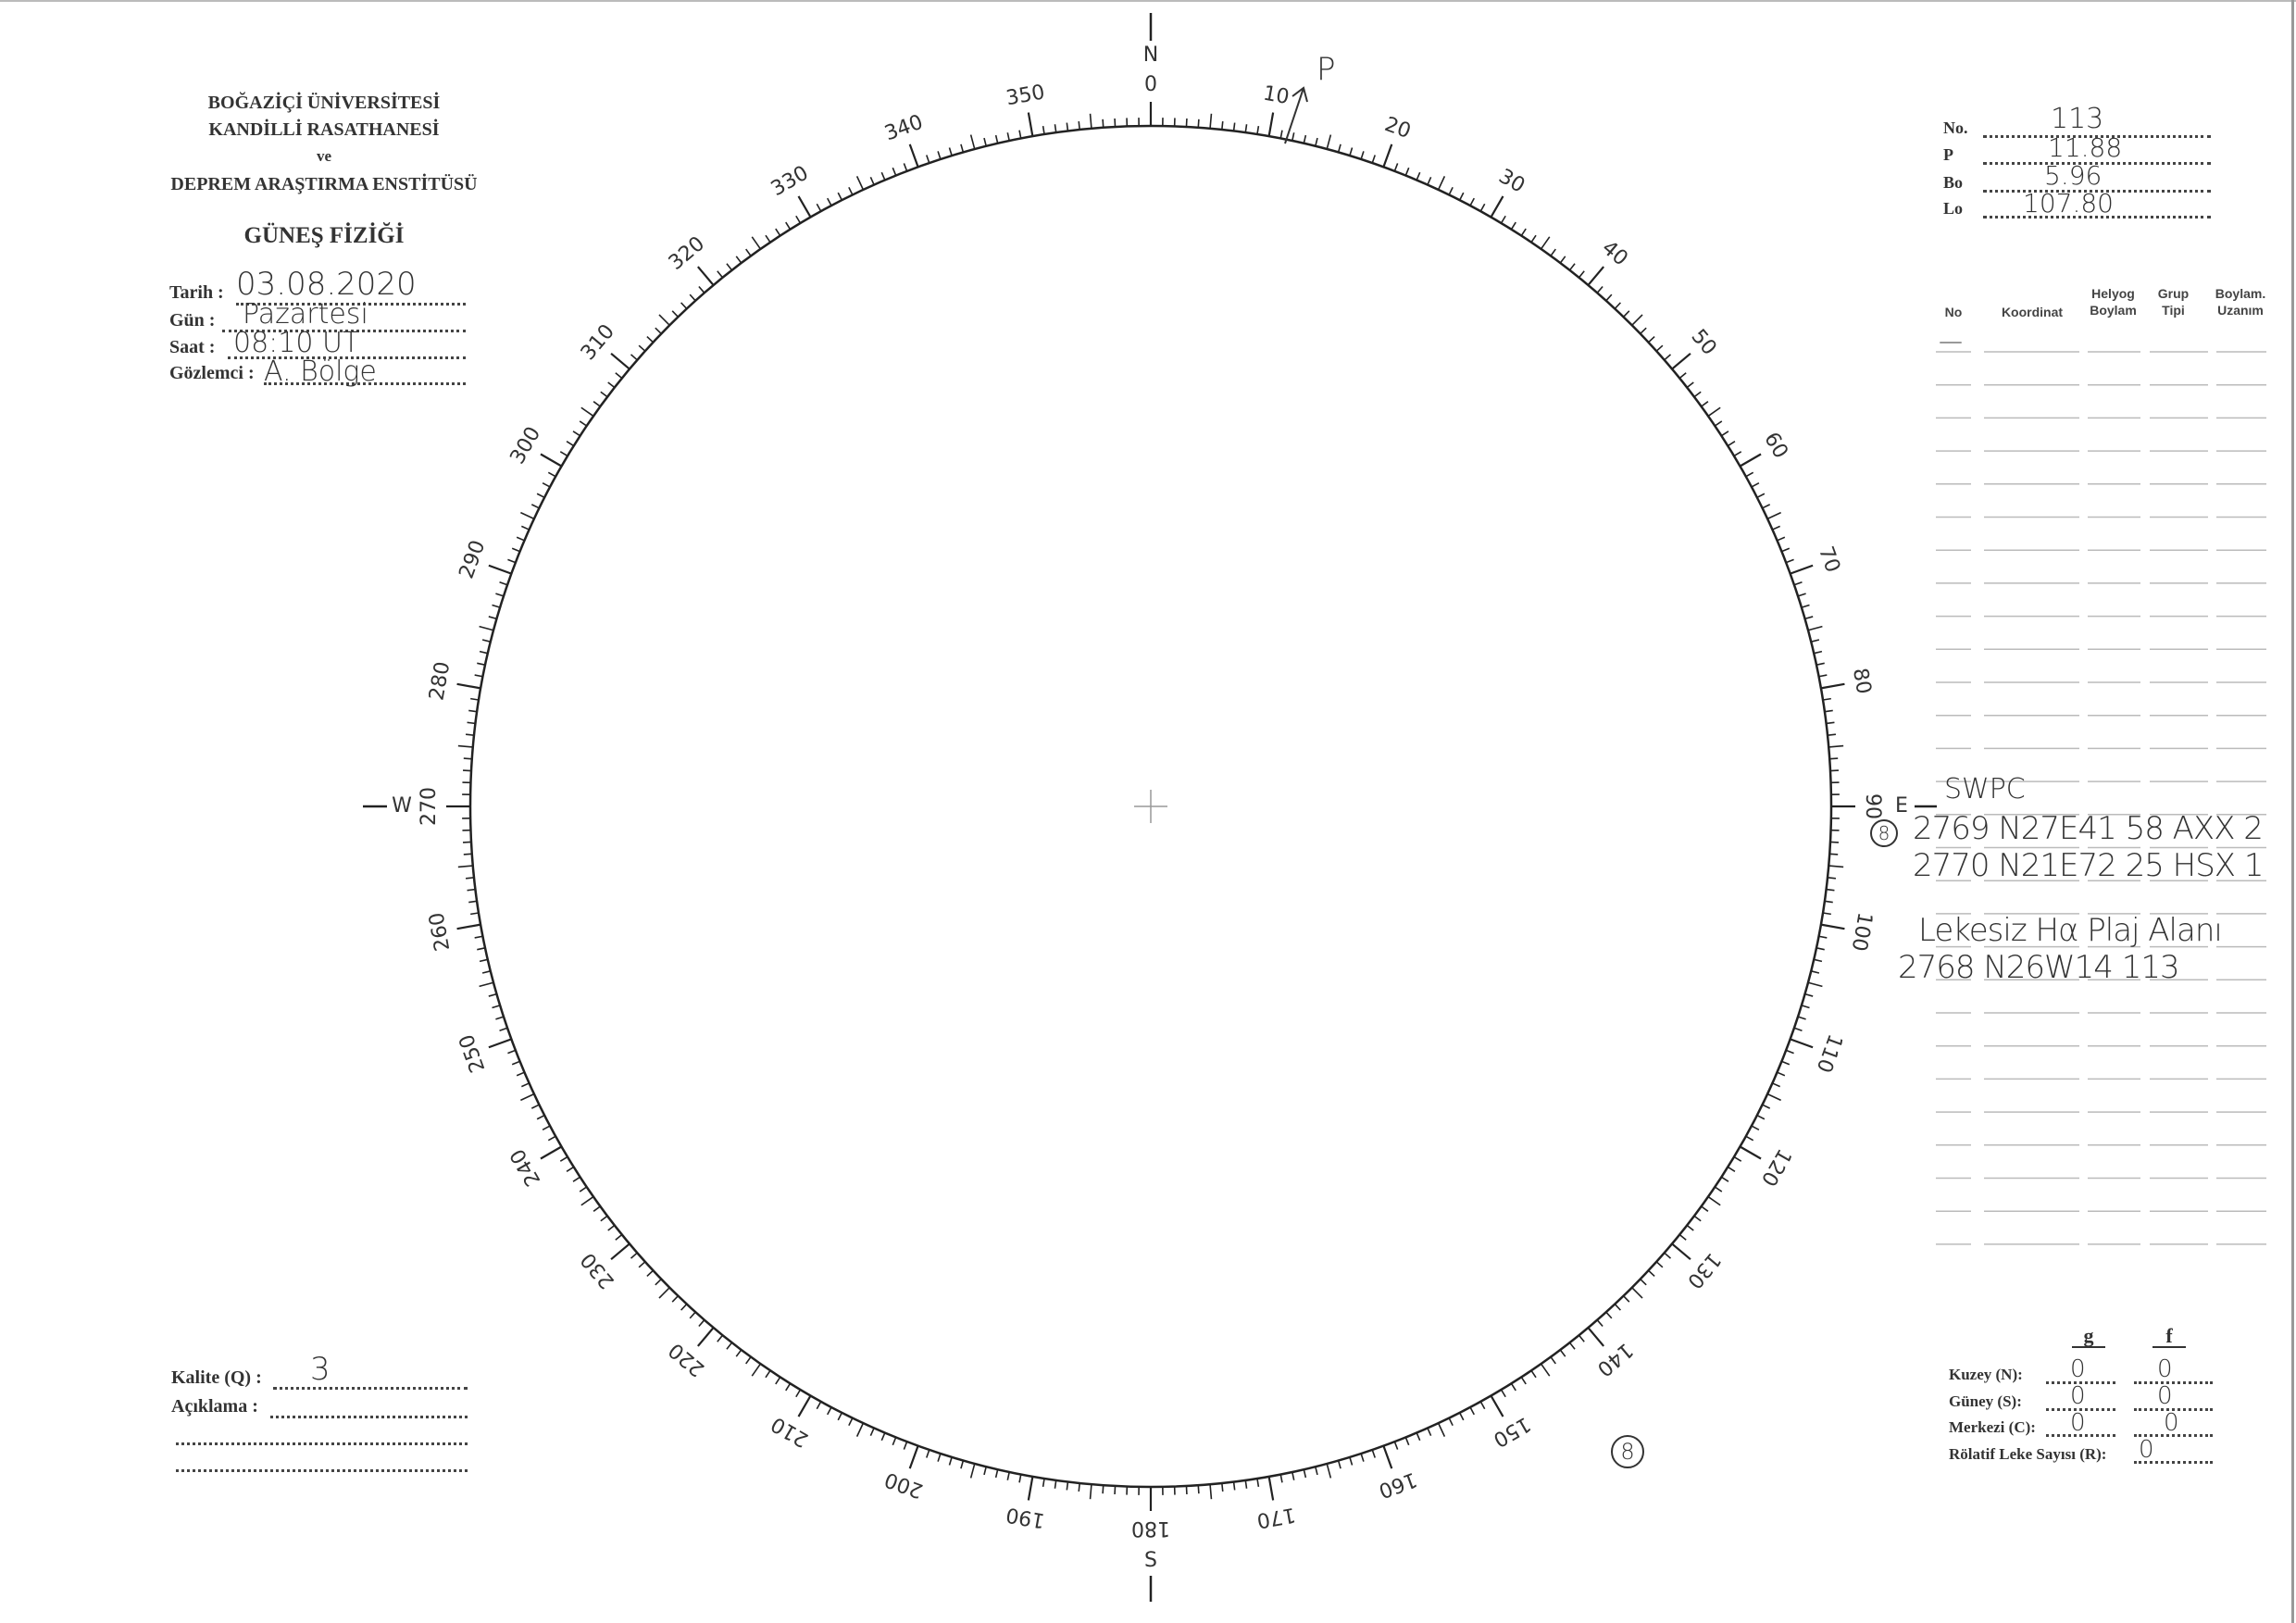  Describe the element at coordinates (402, 806) in the screenshot. I see `west-label: W` at that location.